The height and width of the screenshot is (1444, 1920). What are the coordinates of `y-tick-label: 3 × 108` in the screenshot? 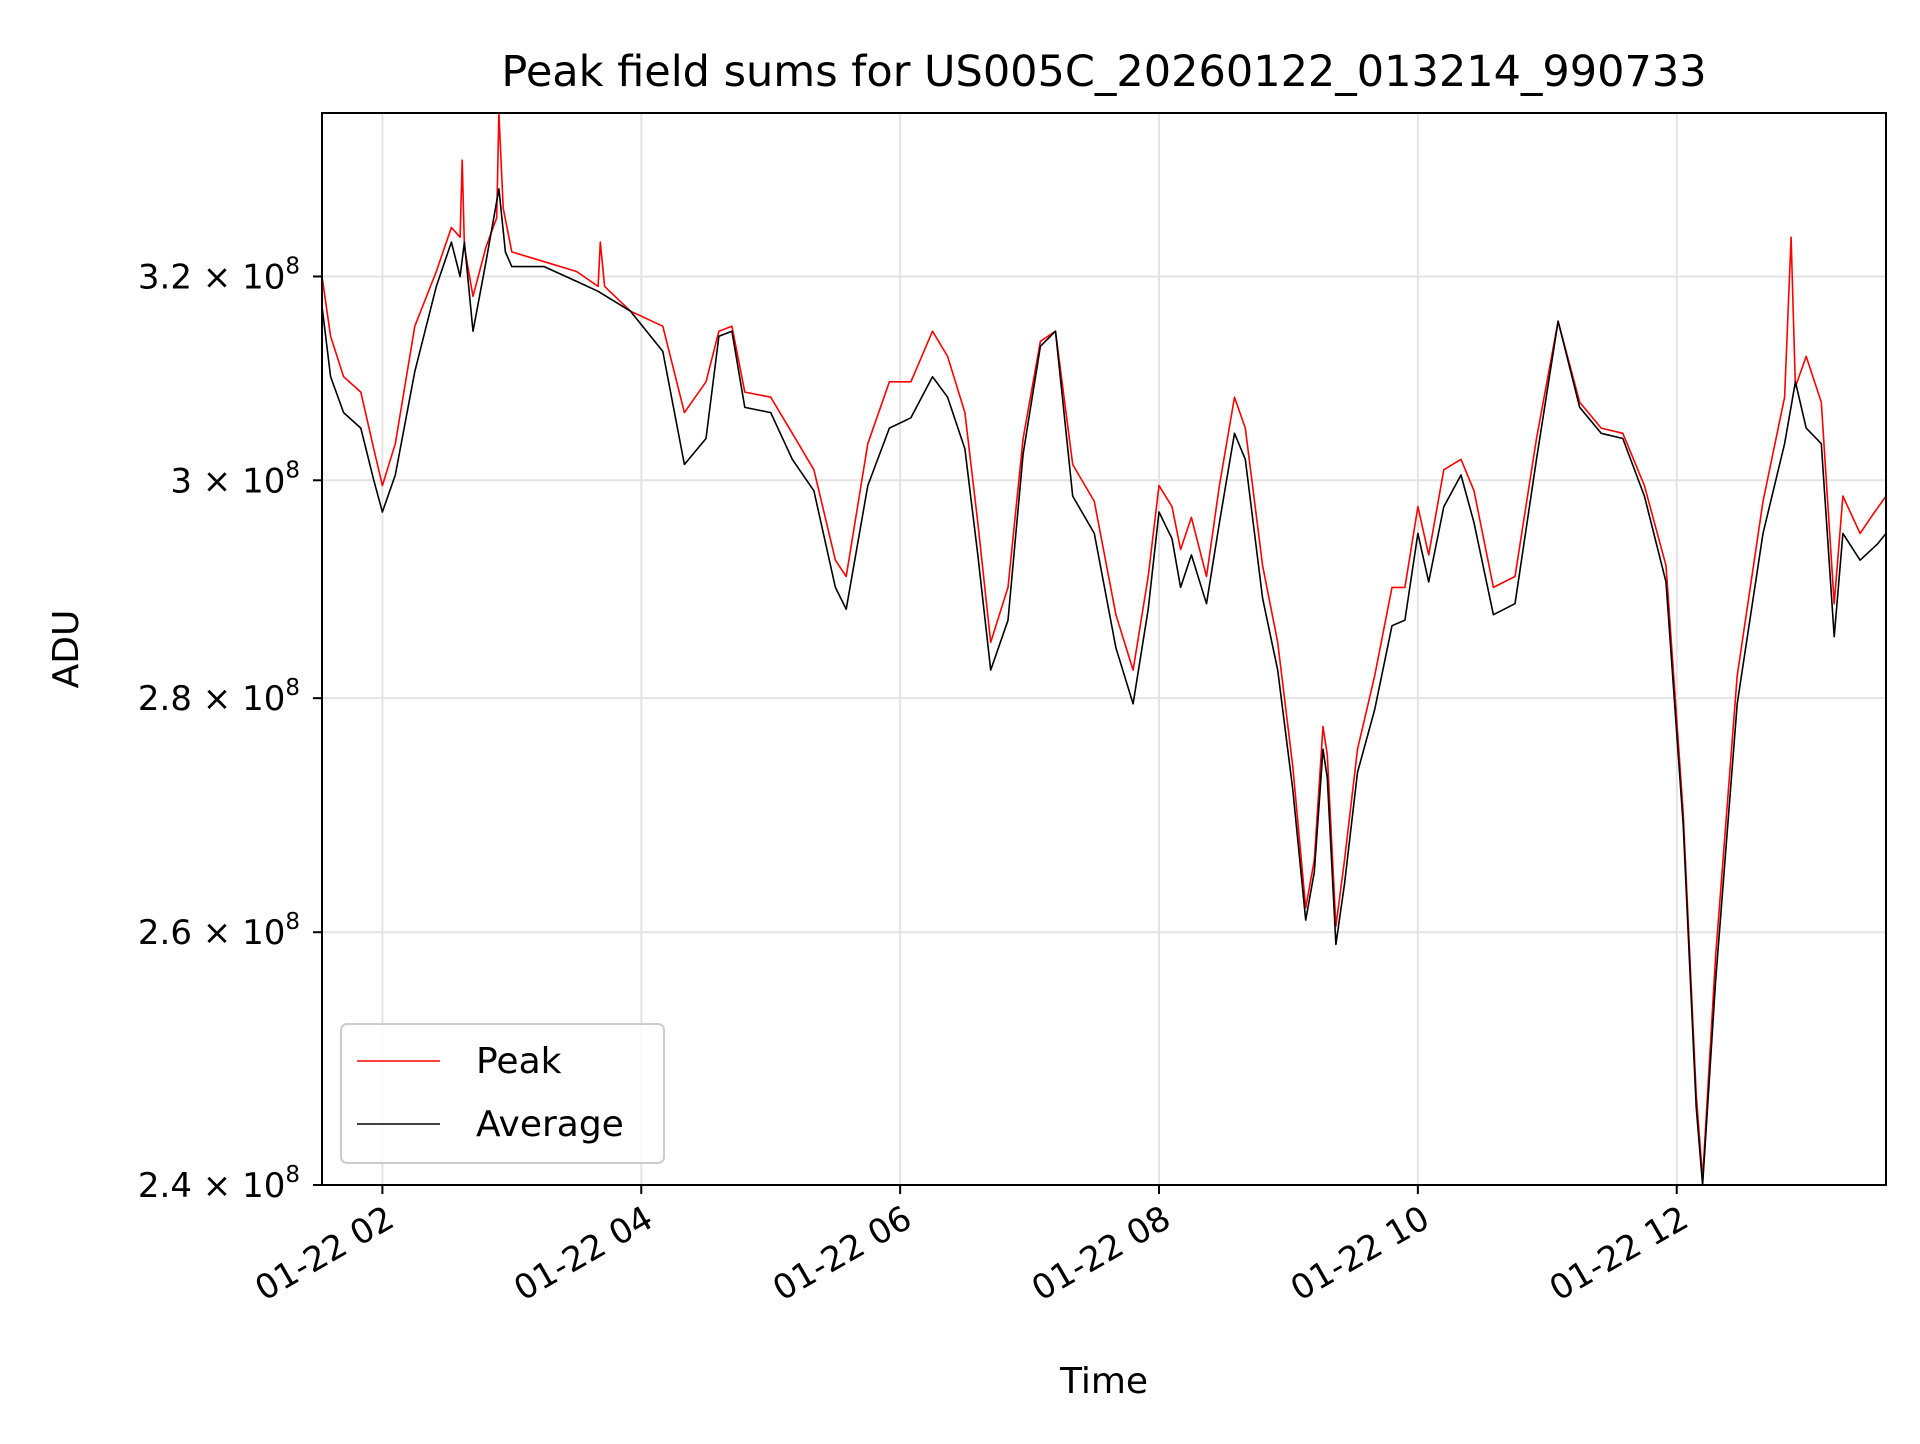 It's located at (235, 479).